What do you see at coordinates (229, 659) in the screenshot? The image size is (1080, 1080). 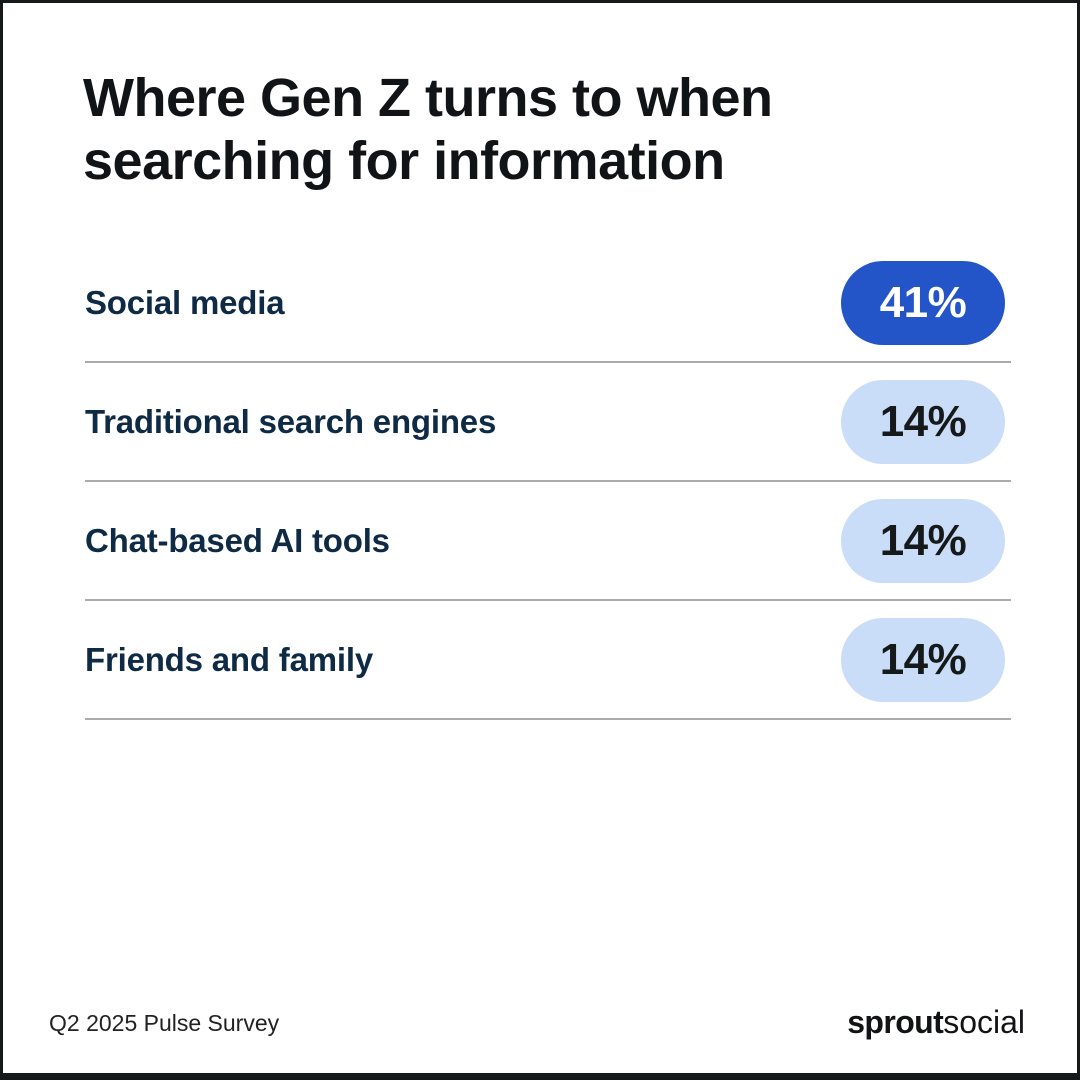 I see `stat-label: Friends and family` at bounding box center [229, 659].